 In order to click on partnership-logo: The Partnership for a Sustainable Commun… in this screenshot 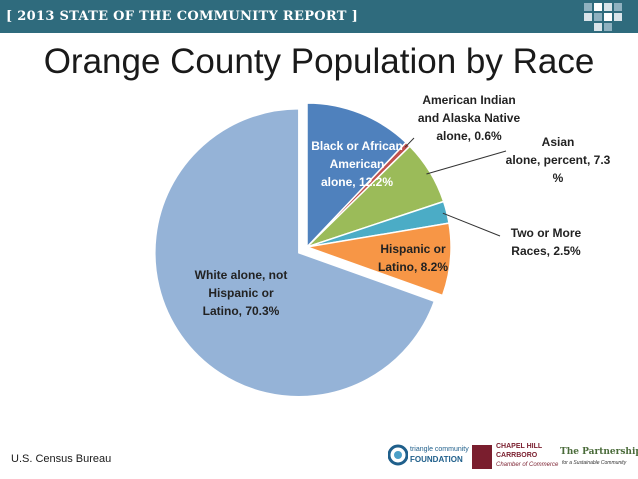, I will do `click(599, 456)`.